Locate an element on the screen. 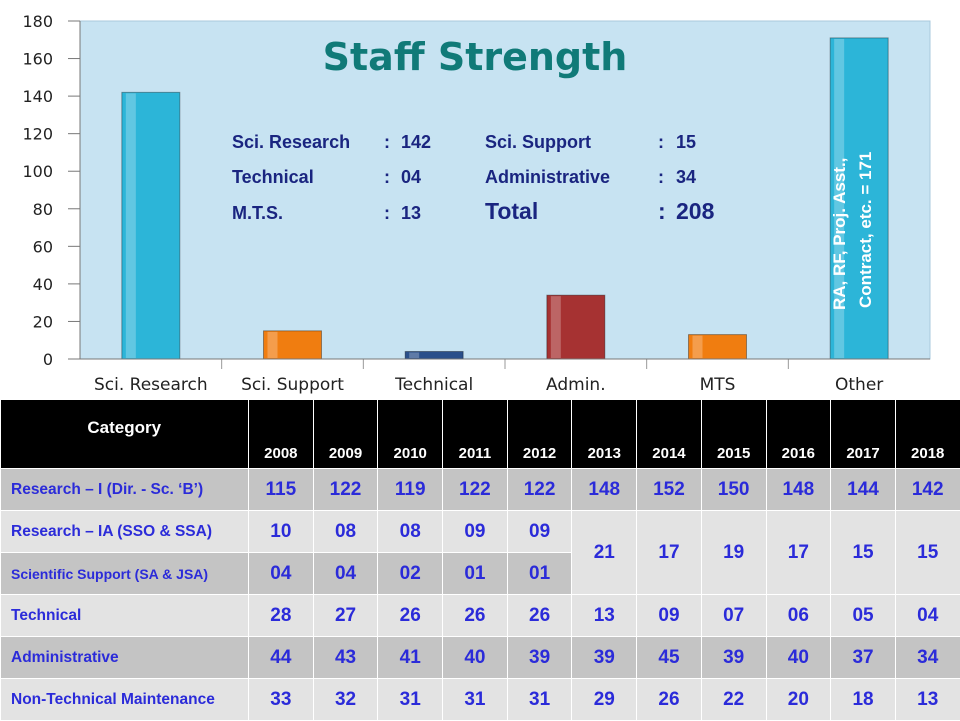  row-category-label: Non-Technical Maintenance is located at coordinates (125, 700).